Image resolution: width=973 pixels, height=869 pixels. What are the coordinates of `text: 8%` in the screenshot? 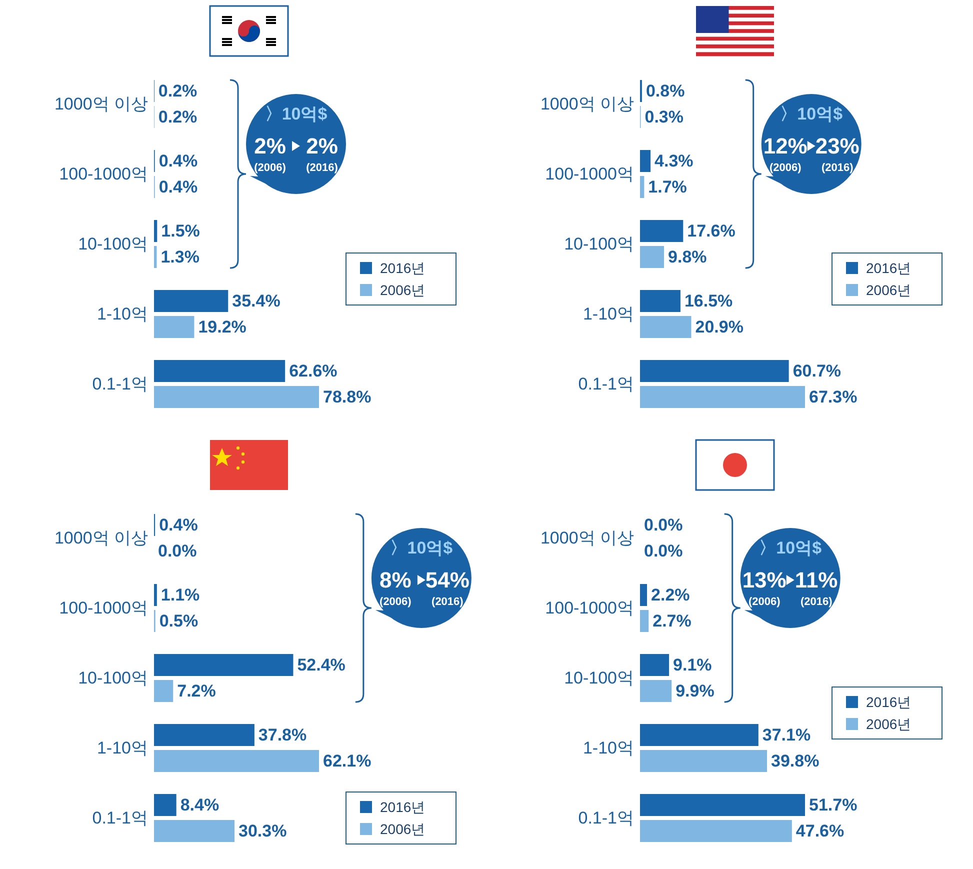 It's located at (396, 580).